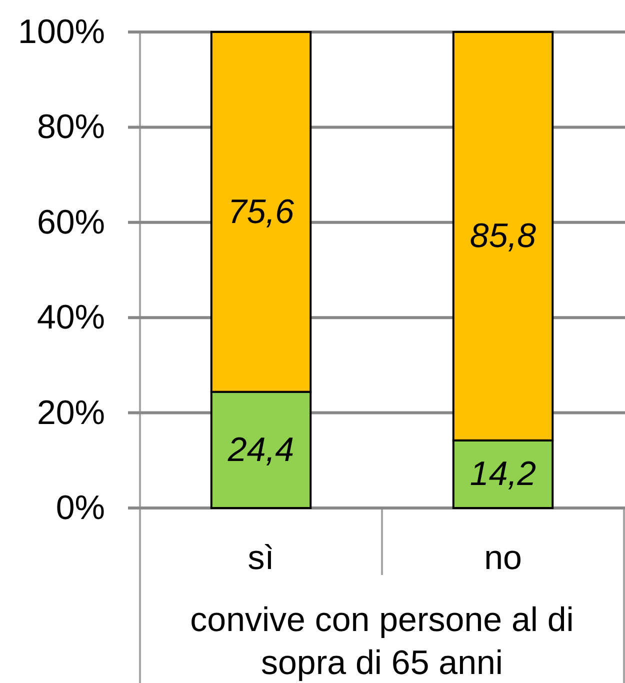 The width and height of the screenshot is (625, 683). What do you see at coordinates (260, 449) in the screenshot?
I see `data-label: 24,4` at bounding box center [260, 449].